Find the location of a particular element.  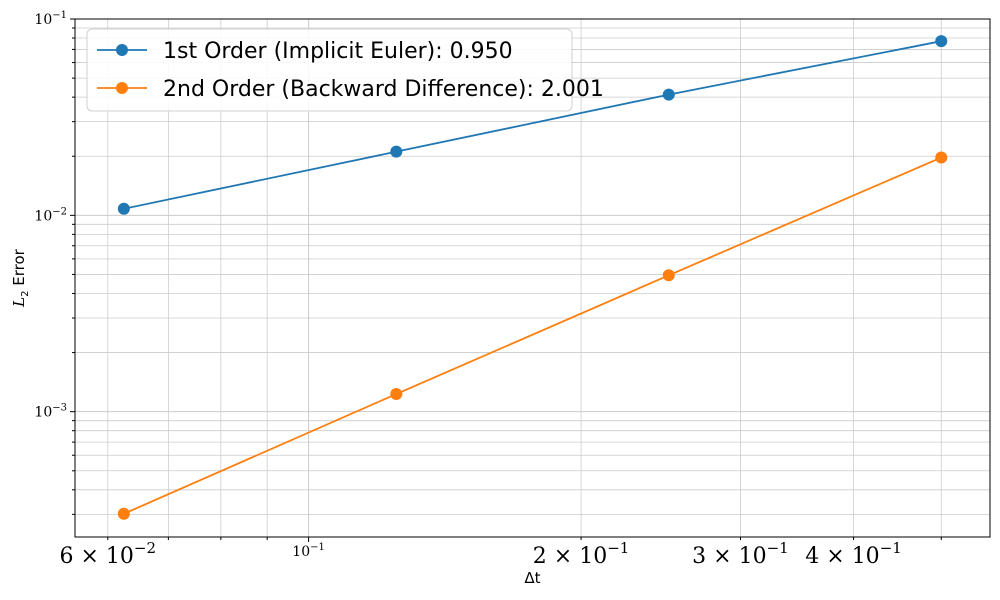

tick-coefficient: 3 is located at coordinates (699, 556).